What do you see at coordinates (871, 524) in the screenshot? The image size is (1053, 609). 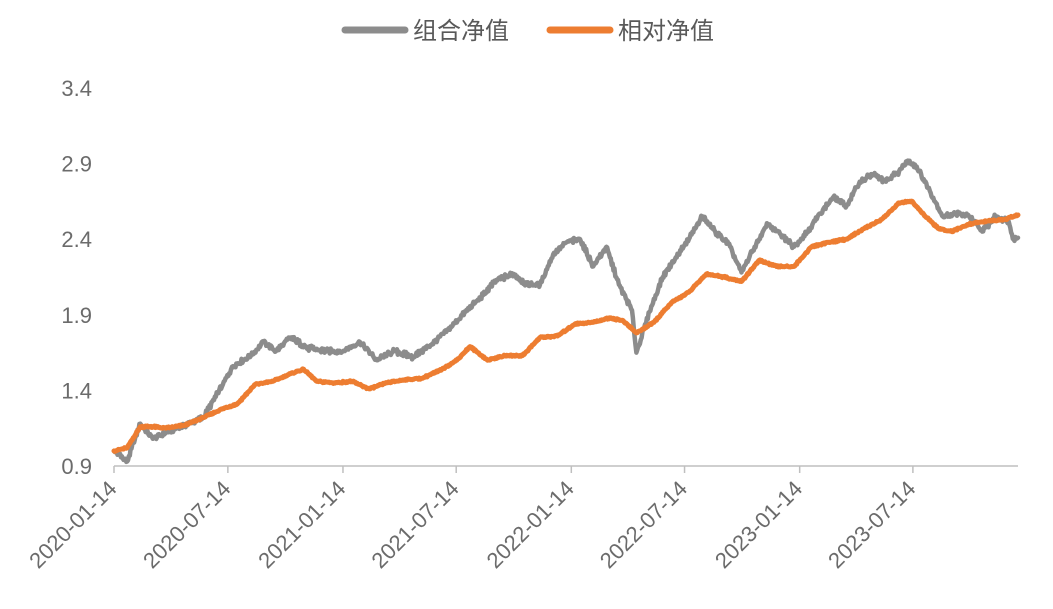 I see `x-tick-label: 2023-07-14` at bounding box center [871, 524].